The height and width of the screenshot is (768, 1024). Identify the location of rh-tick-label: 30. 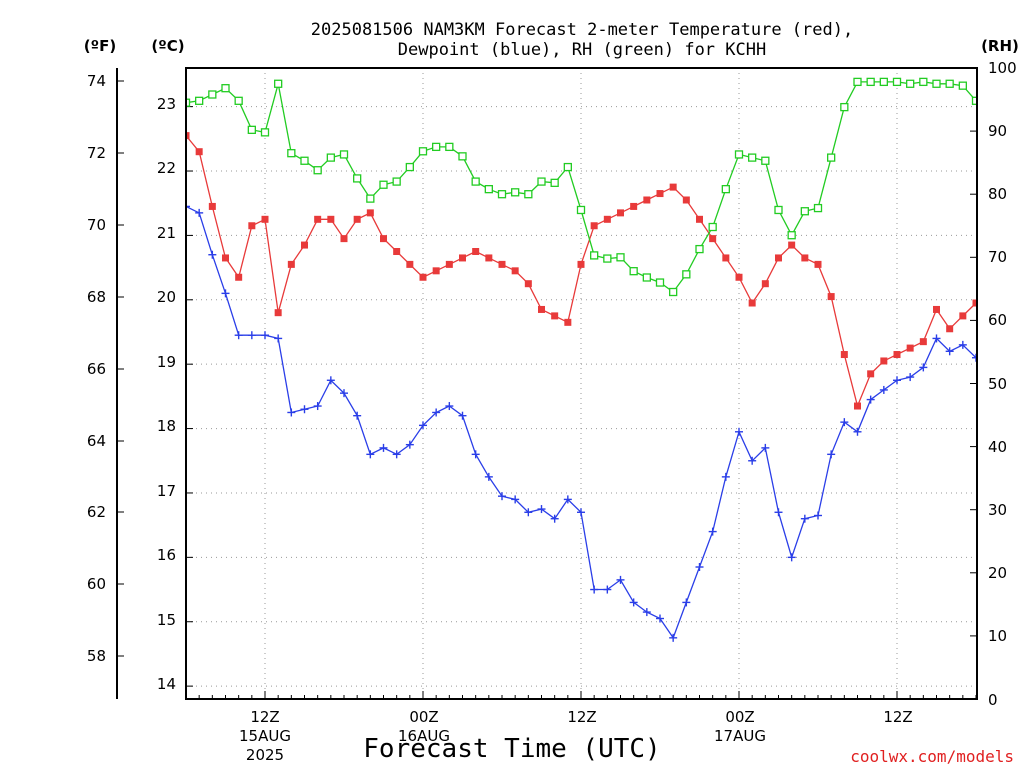
(997, 510).